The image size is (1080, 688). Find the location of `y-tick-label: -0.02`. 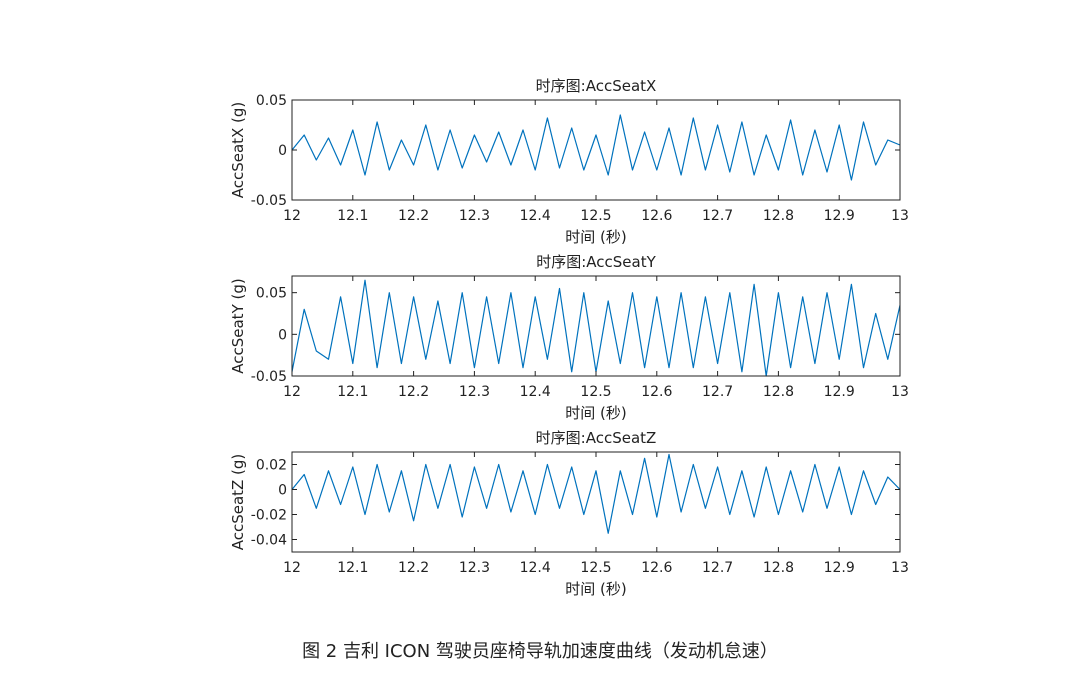

y-tick-label: -0.02 is located at coordinates (269, 516).